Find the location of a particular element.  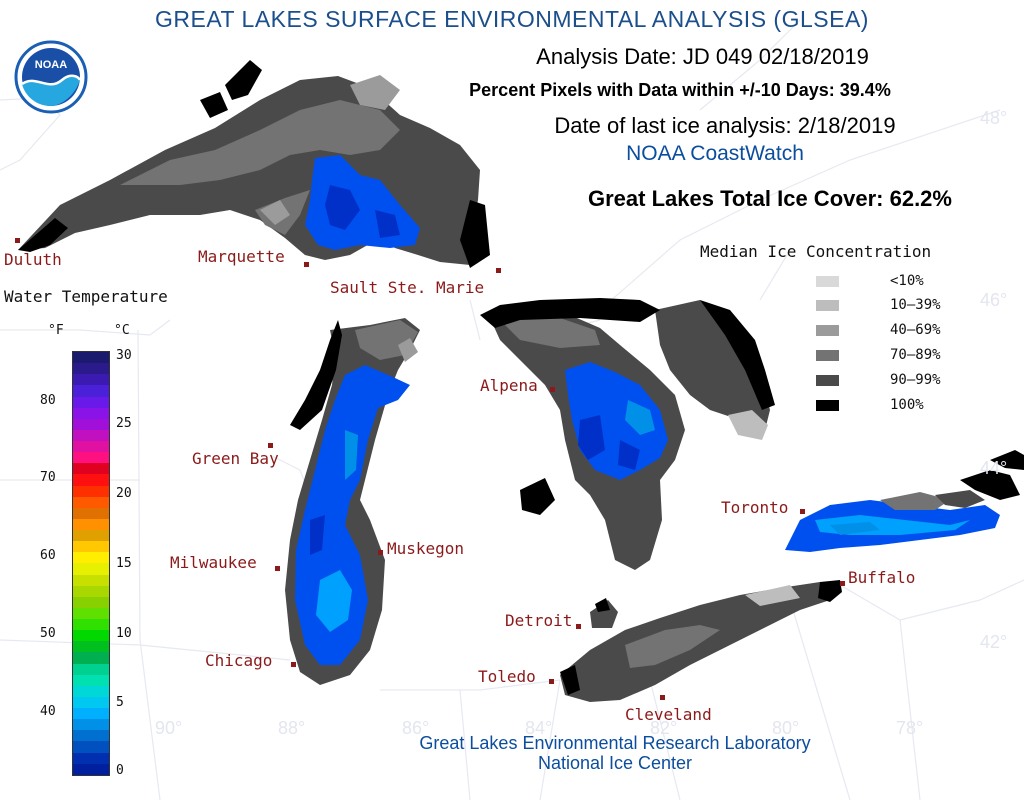

c-tick-15: 15 is located at coordinates (124, 563).